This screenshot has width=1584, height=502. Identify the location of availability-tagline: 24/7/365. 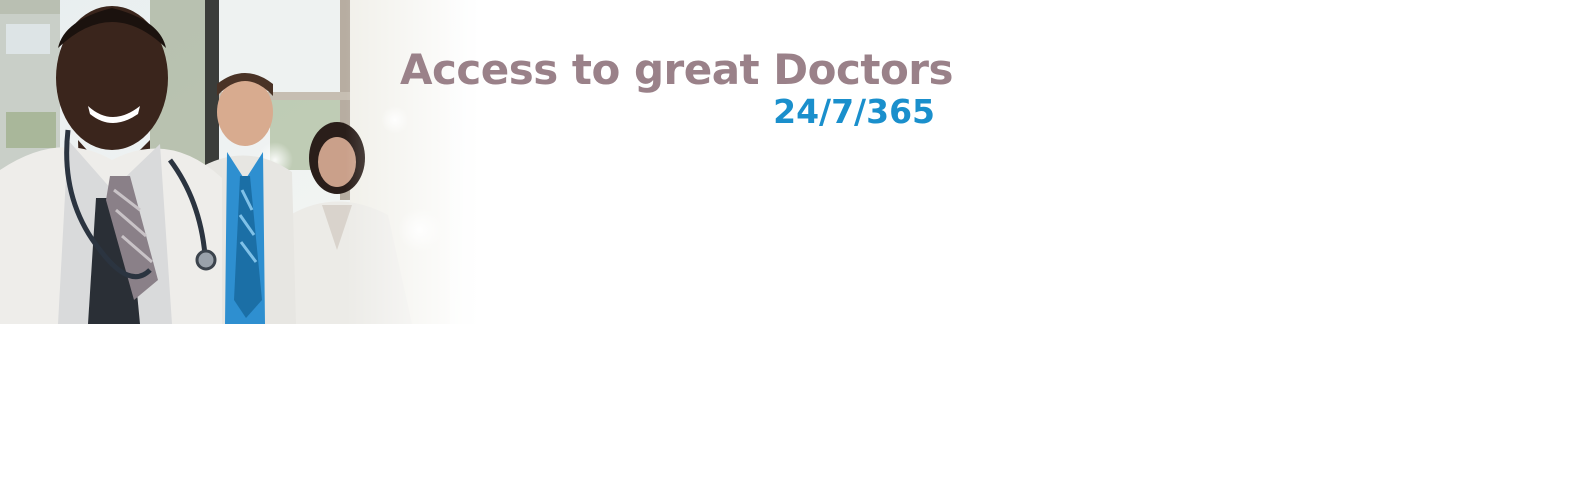
(854, 111).